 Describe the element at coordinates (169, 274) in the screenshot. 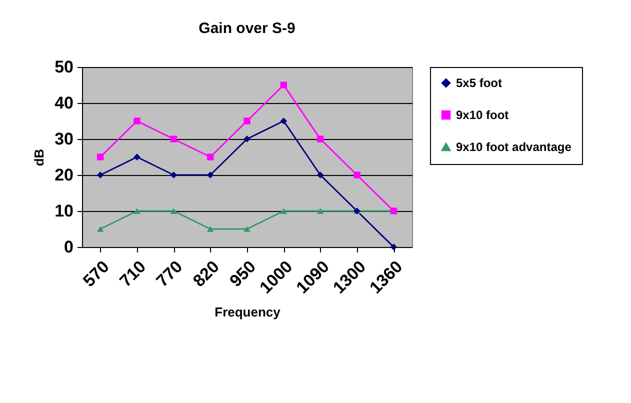

I see `x-tick-label: 770` at that location.